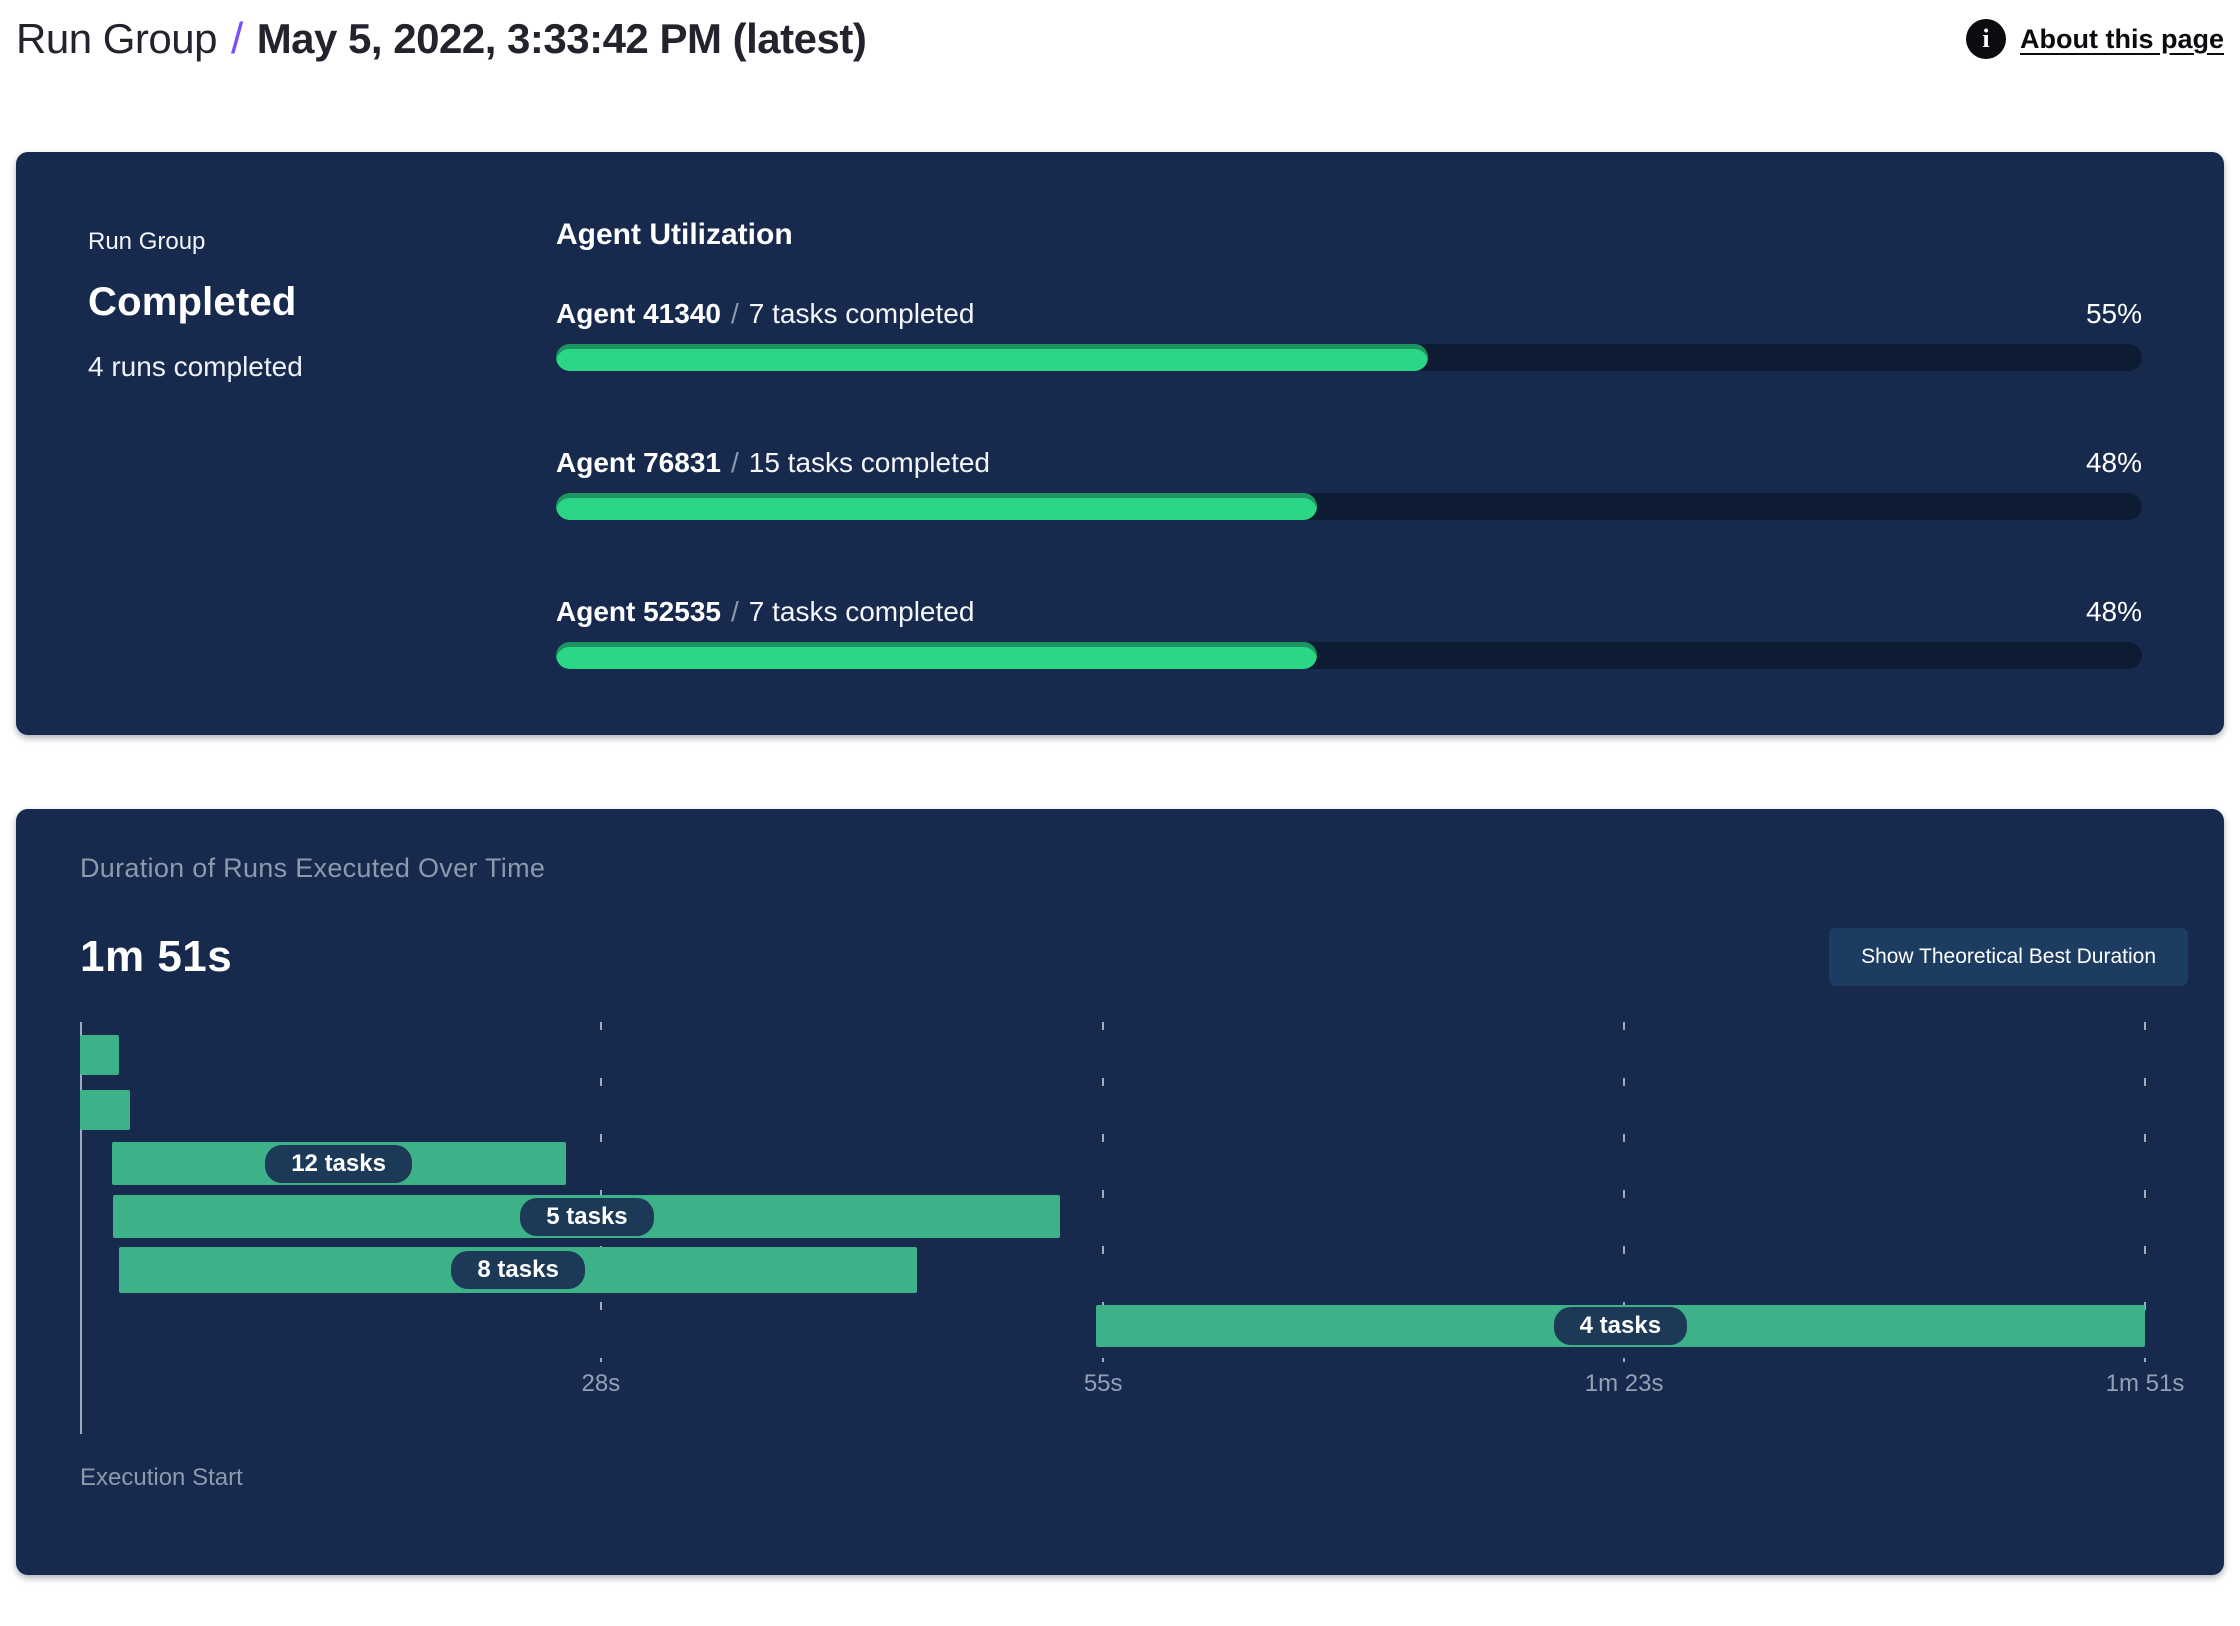 This screenshot has height=1626, width=2240. Describe the element at coordinates (1349, 612) in the screenshot. I see `agent-label-line: Agent 52535 / 7 tasks completed 48%` at that location.